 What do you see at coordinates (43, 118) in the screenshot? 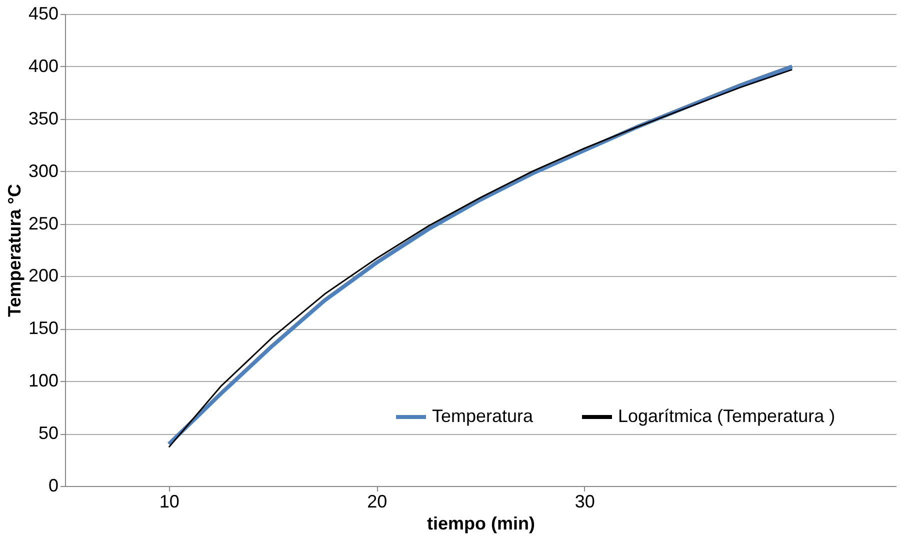
I see `y-tick-label: 350` at bounding box center [43, 118].